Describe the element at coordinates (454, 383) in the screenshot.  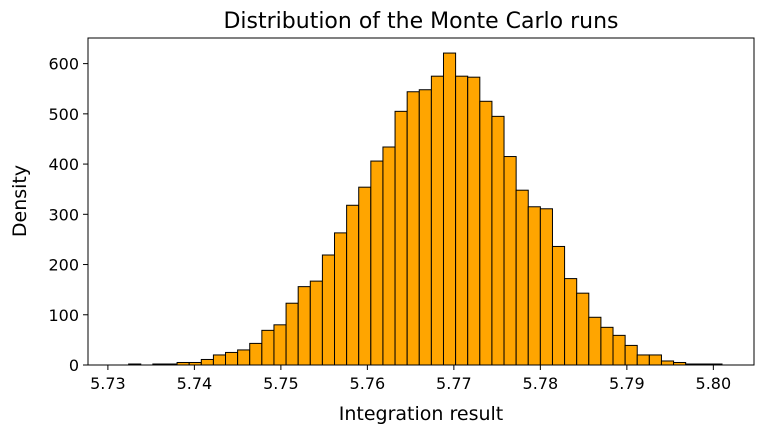
I see `x-tick-label: 5.77` at that location.